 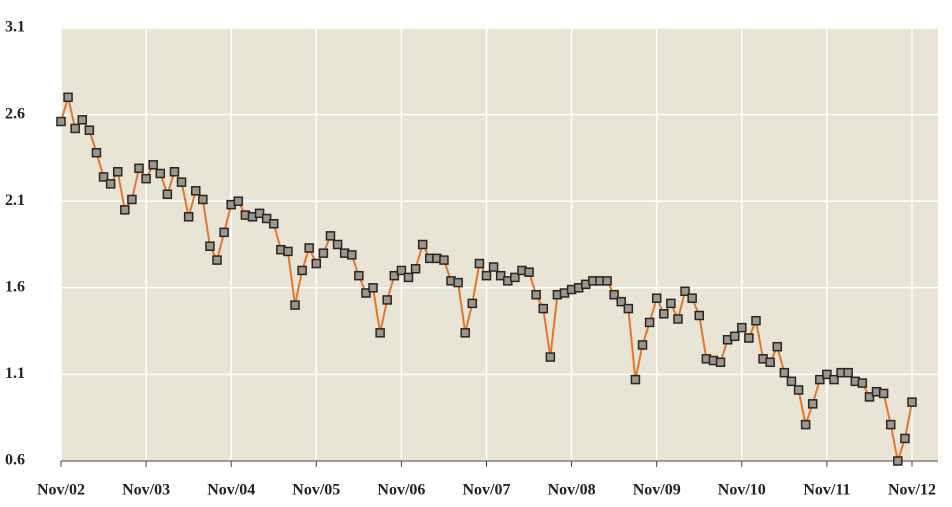 I want to click on x-tick-label: Nov/06, so click(x=401, y=490).